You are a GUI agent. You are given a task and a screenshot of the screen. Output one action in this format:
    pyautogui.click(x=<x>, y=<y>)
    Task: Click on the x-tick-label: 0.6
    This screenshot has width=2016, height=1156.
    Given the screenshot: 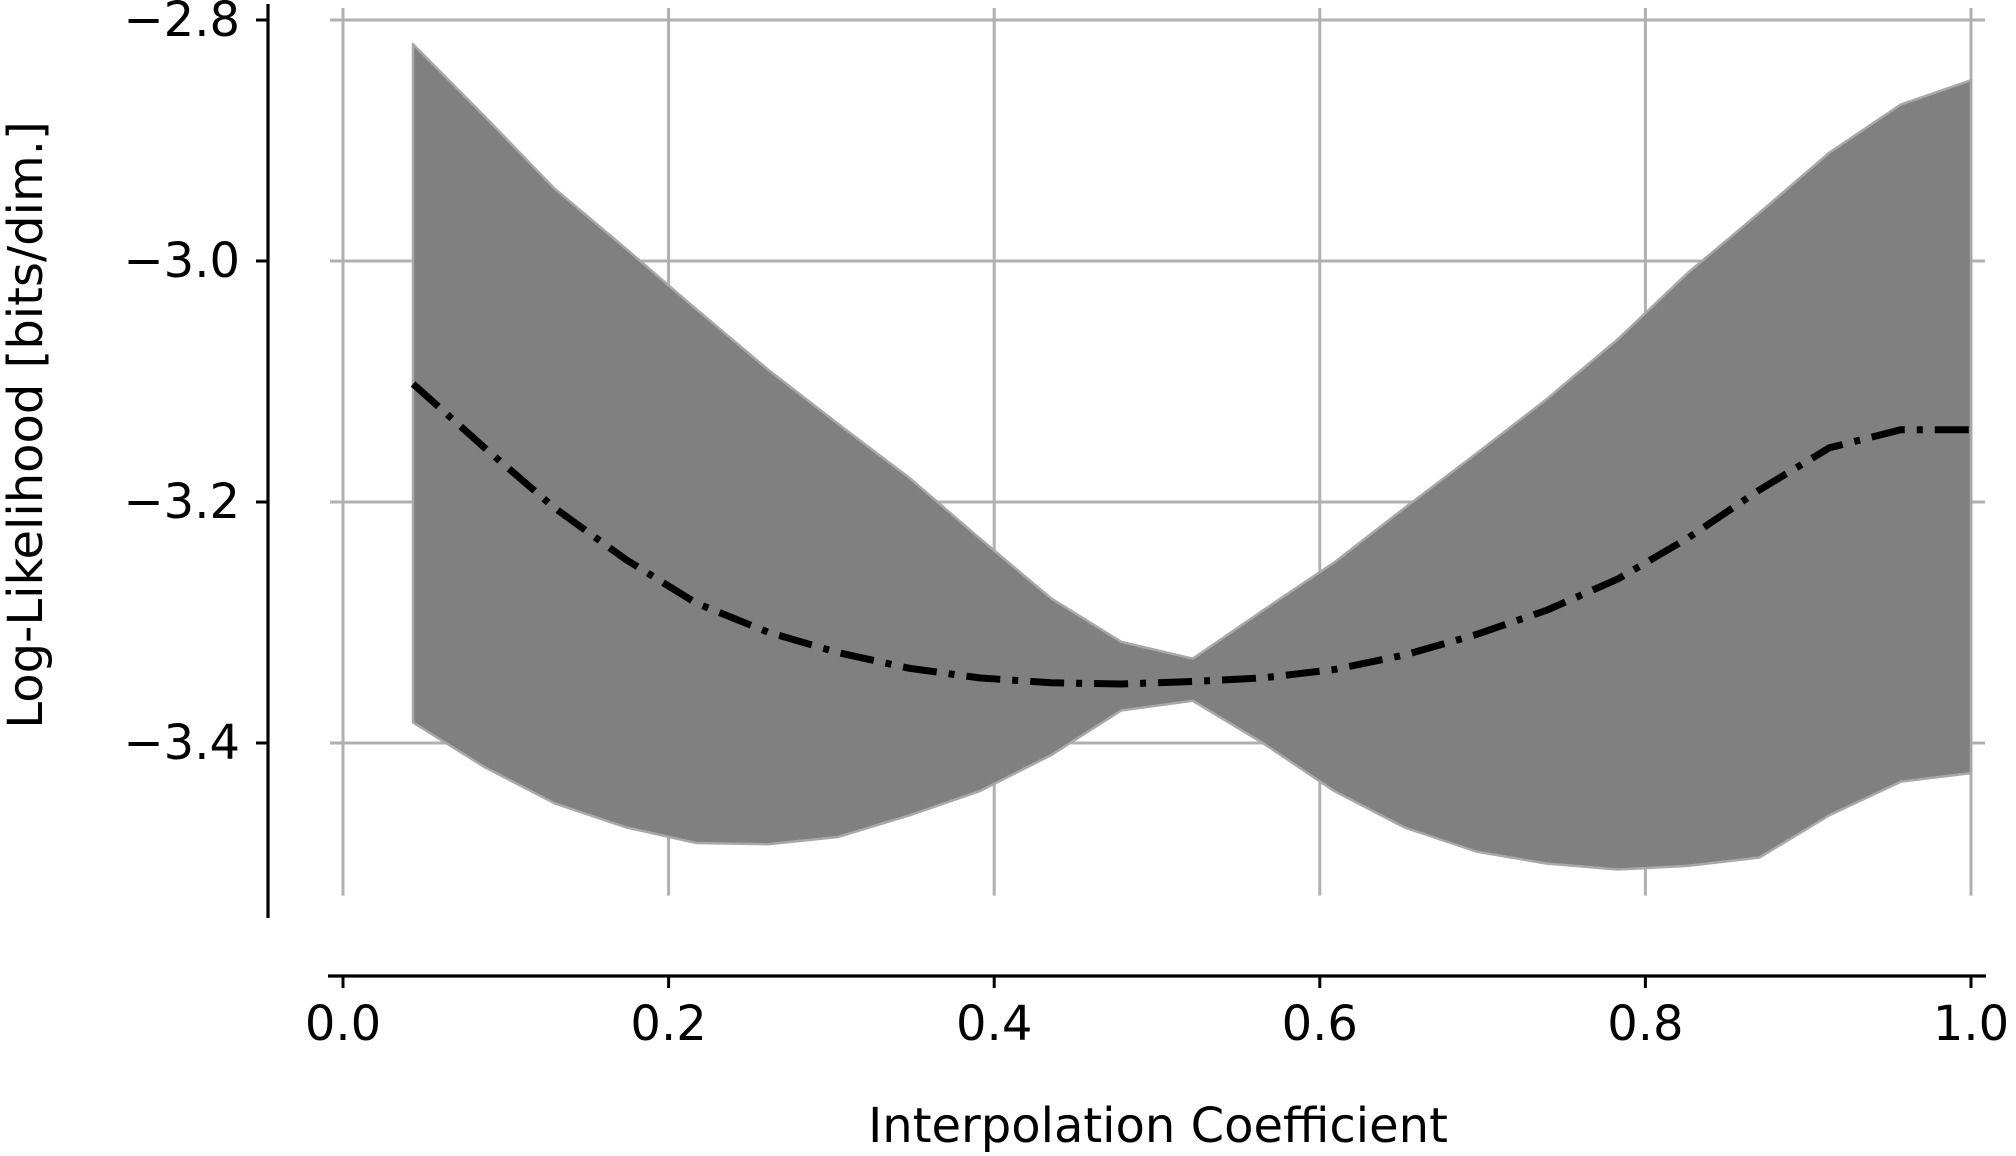 What is the action you would take?
    pyautogui.click(x=1320, y=1024)
    